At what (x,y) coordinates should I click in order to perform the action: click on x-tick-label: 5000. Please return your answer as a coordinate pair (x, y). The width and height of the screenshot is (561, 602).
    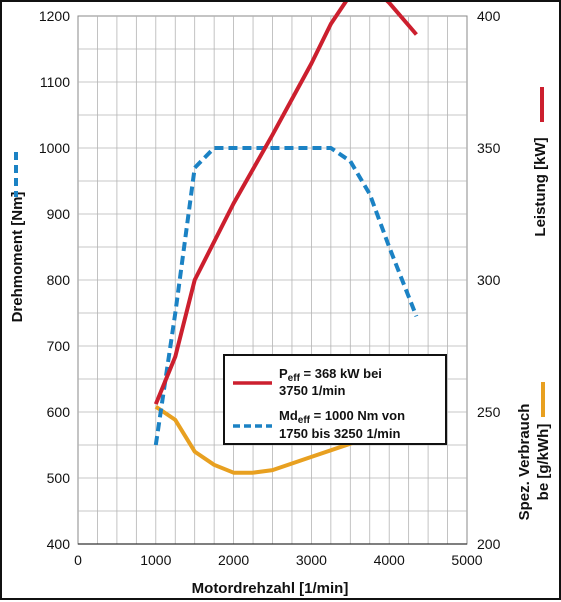
    Looking at the image, I should click on (466, 560).